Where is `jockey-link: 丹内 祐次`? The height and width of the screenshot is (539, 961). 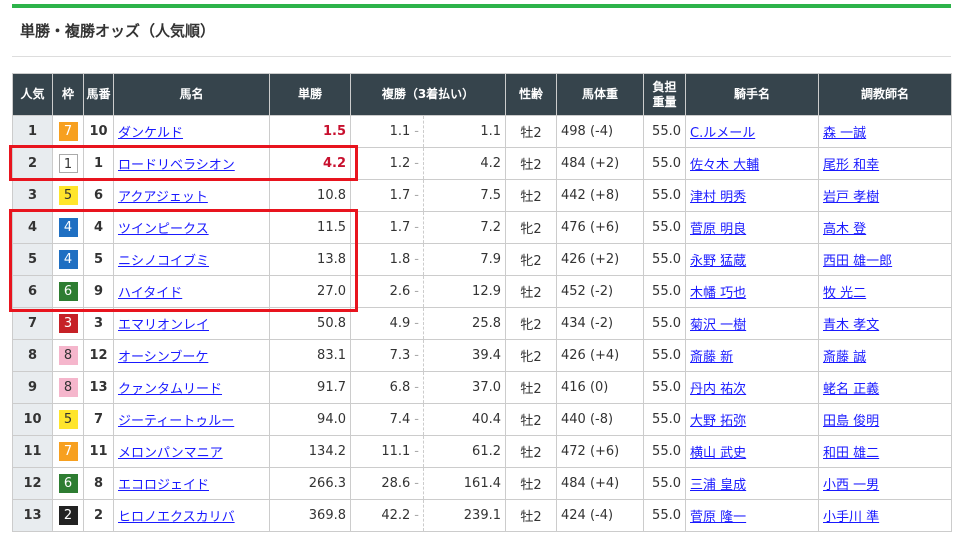
jockey-link: 丹内 祐次 is located at coordinates (718, 389).